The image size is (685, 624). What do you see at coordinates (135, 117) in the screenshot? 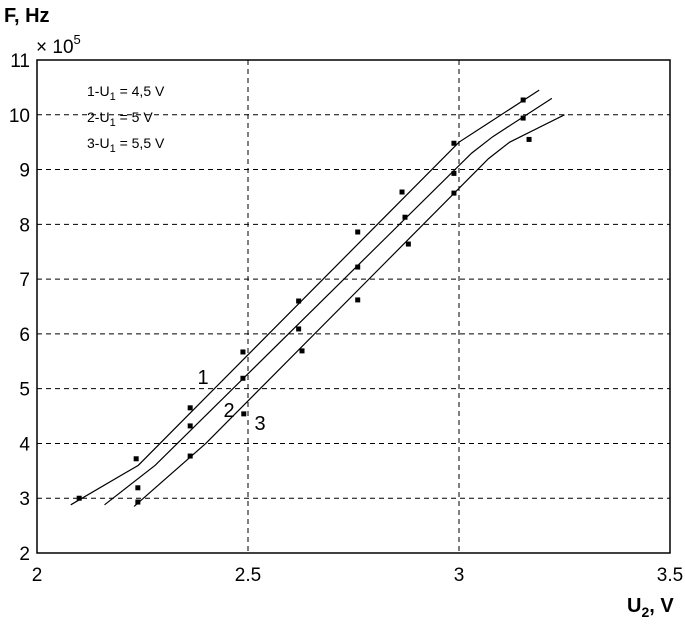
I see `legend-suffix: = 5 V` at bounding box center [135, 117].